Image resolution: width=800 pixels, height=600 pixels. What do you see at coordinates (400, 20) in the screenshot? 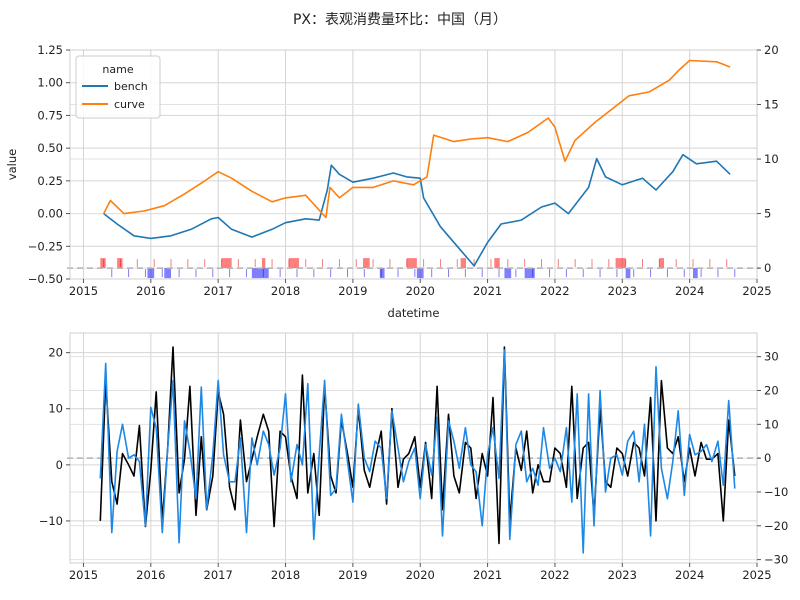
I see `chart-title: PX：表观消费量环比：中国（月）` at bounding box center [400, 20].